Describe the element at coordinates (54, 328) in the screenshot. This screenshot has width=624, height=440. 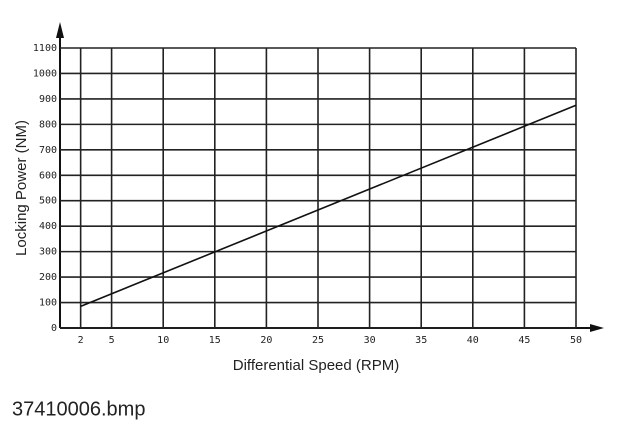
I see `y-tick-label: 0` at that location.